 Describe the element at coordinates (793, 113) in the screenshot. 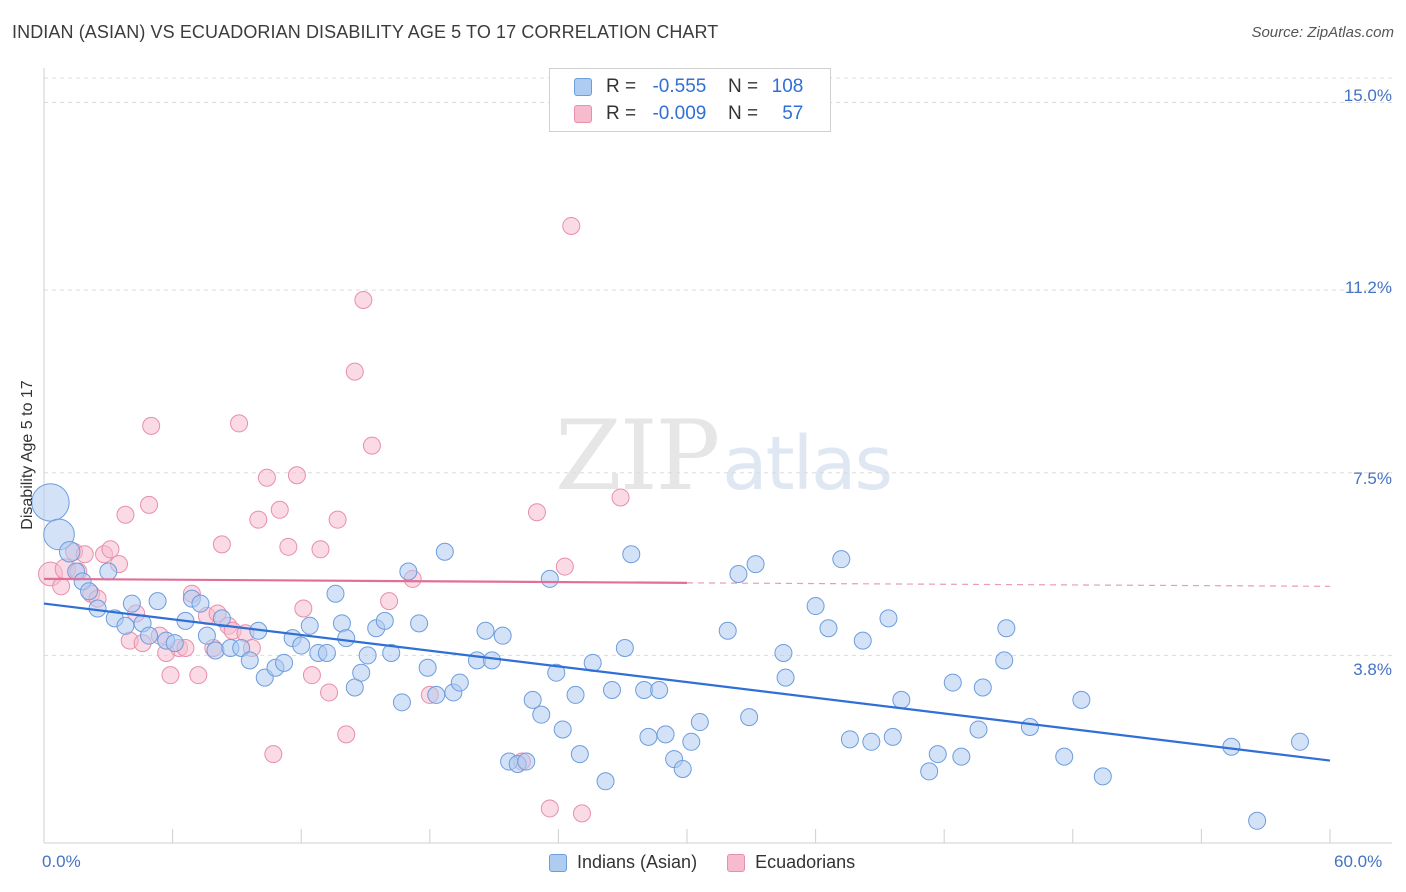

I see `legend-n-value: 57` at that location.